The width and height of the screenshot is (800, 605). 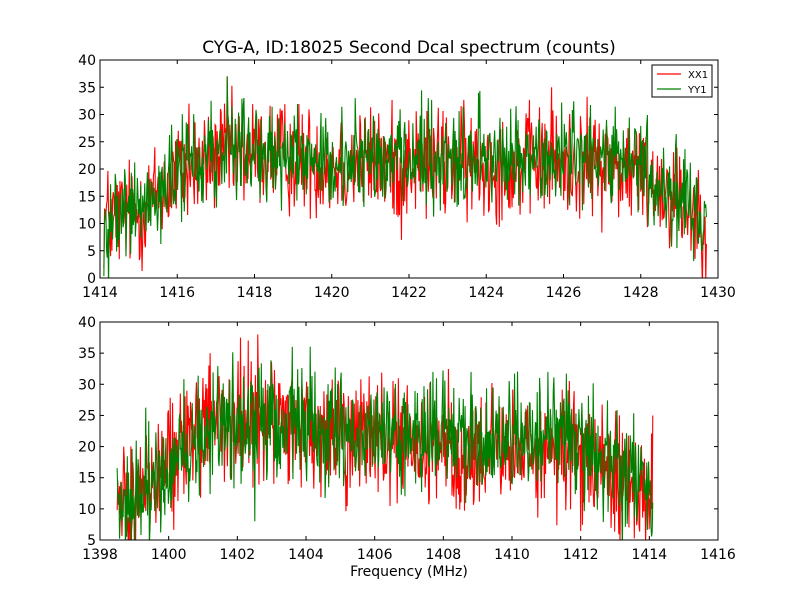 I want to click on x-tick-label: 1404, so click(x=306, y=555).